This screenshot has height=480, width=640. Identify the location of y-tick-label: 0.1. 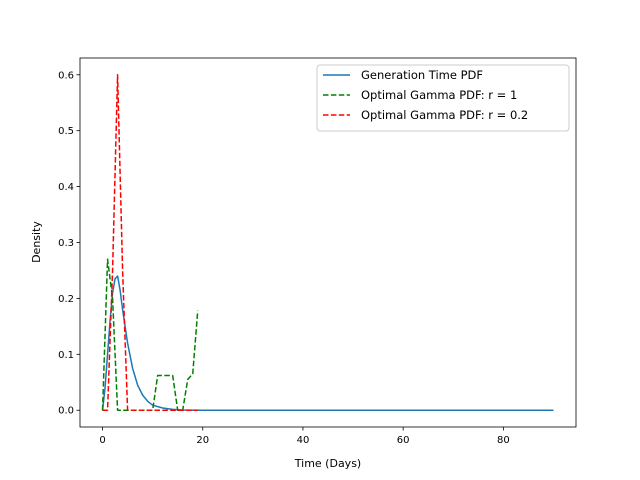
(66, 355).